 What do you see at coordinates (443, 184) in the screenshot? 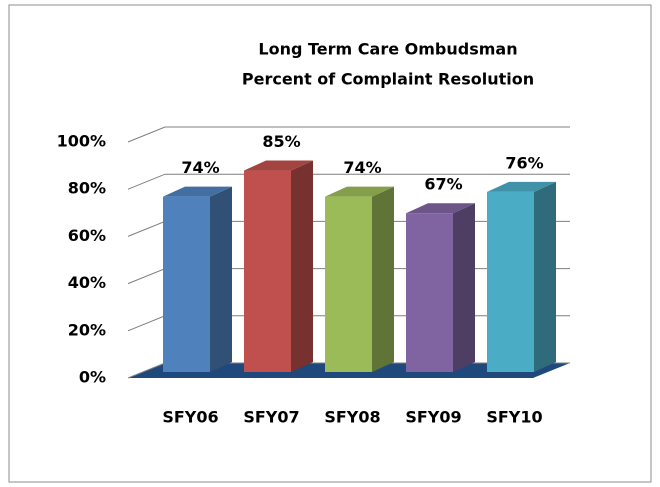
I see `value-label: 67%` at bounding box center [443, 184].